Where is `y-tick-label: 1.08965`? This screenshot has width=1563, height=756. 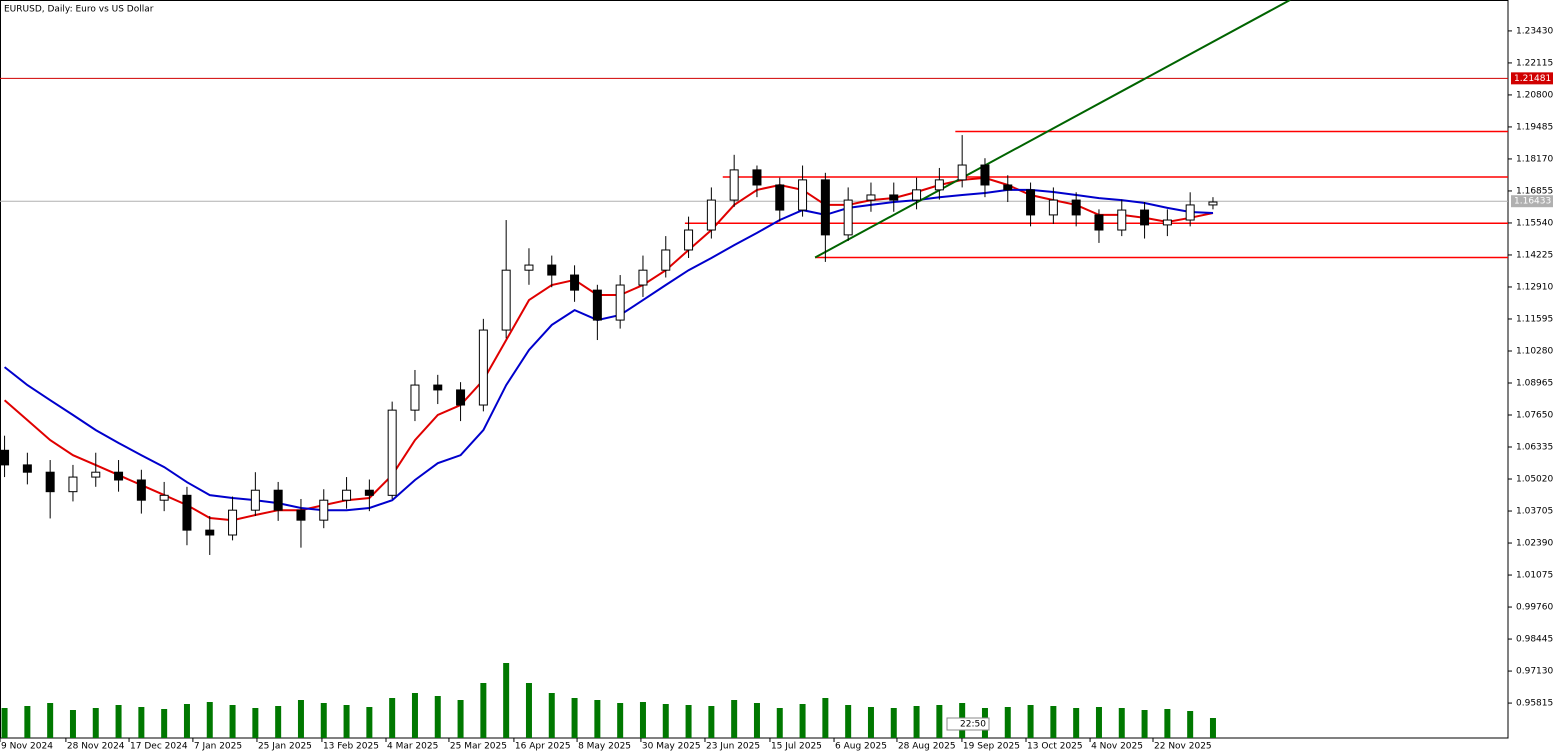
y-tick-label: 1.08965 is located at coordinates (1534, 383).